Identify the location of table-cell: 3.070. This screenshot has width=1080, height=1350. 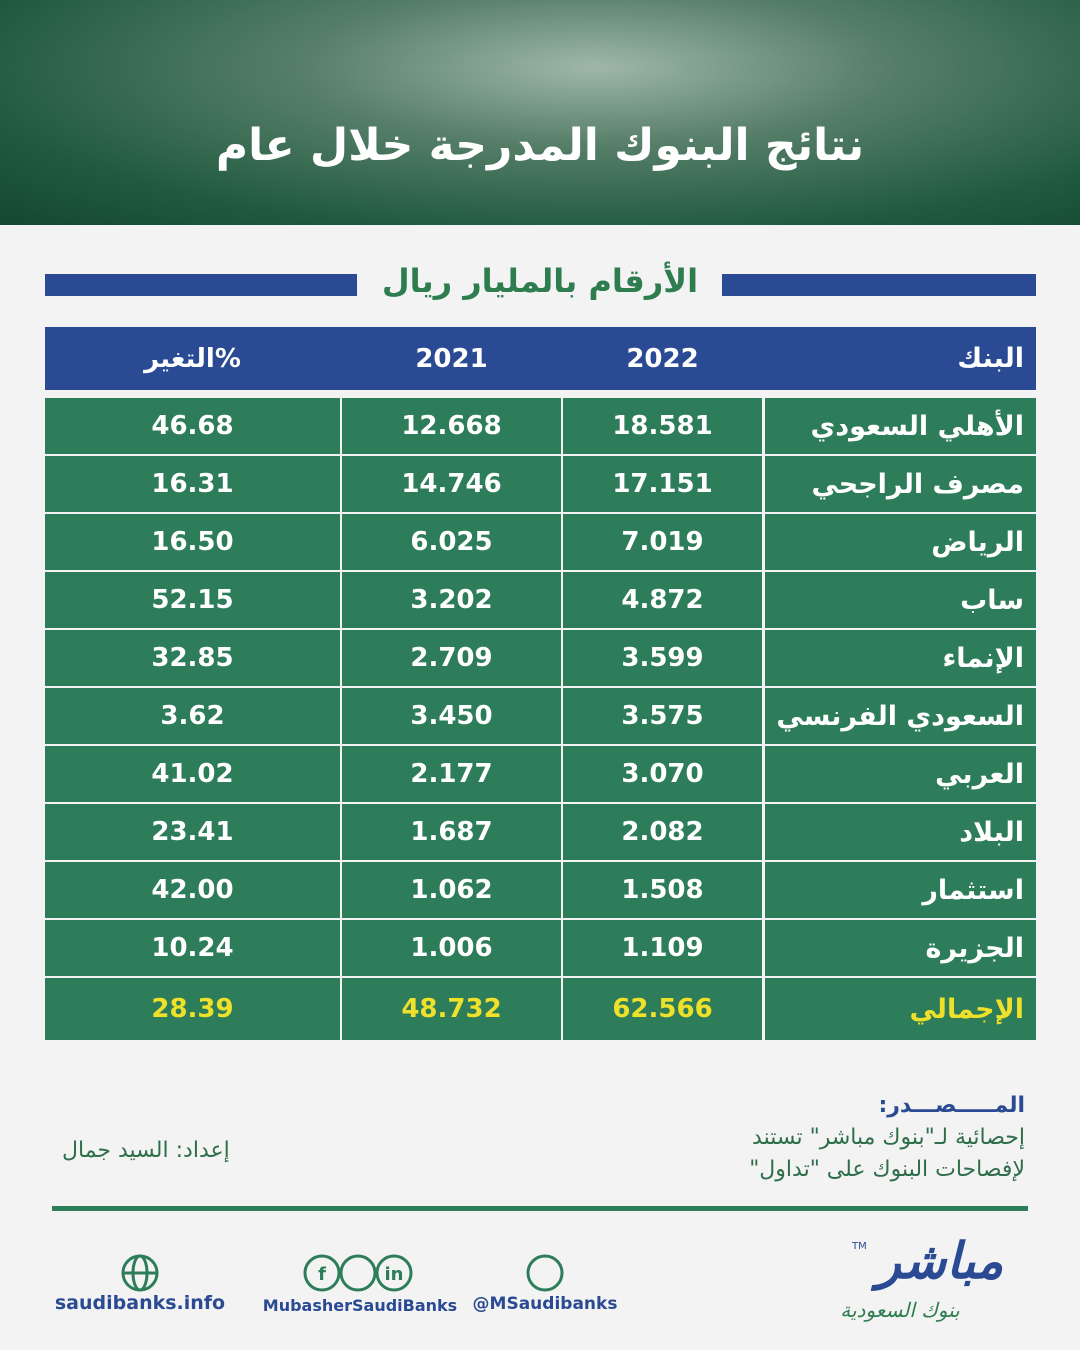
(662, 774).